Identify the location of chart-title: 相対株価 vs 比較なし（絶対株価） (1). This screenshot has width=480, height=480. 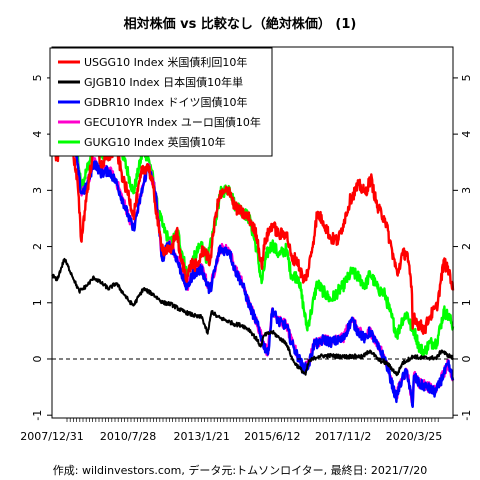
(240, 24).